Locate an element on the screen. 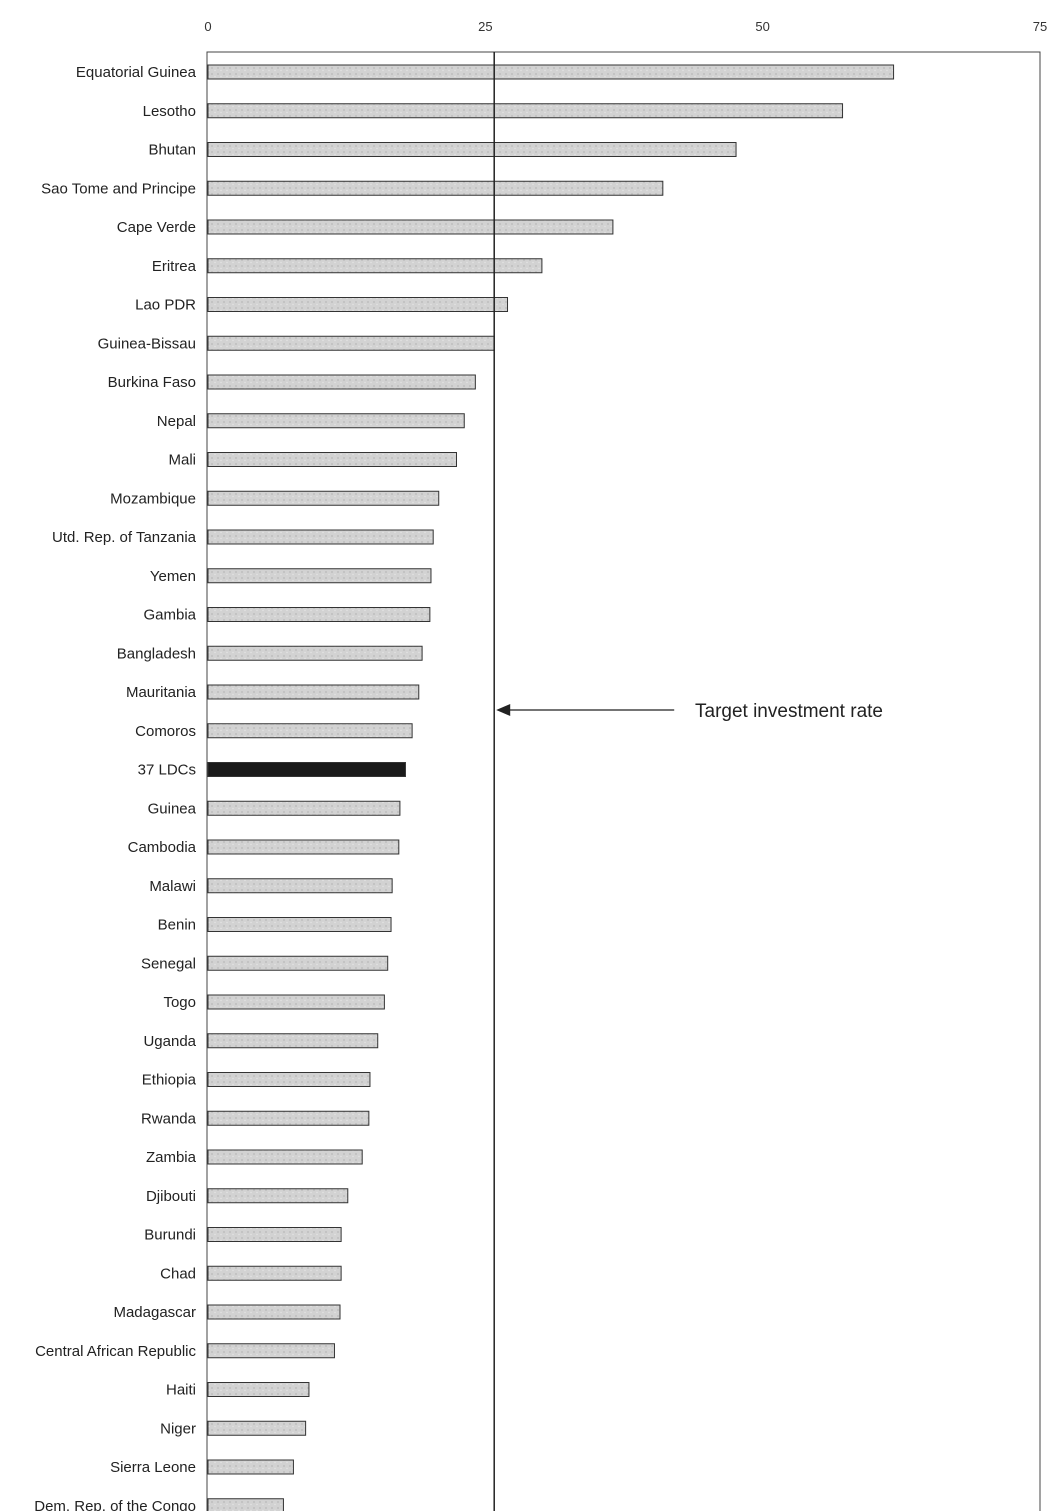 This screenshot has height=1511, width=1051. category-label: Utd. Rep. of Tanzania is located at coordinates (124, 537).